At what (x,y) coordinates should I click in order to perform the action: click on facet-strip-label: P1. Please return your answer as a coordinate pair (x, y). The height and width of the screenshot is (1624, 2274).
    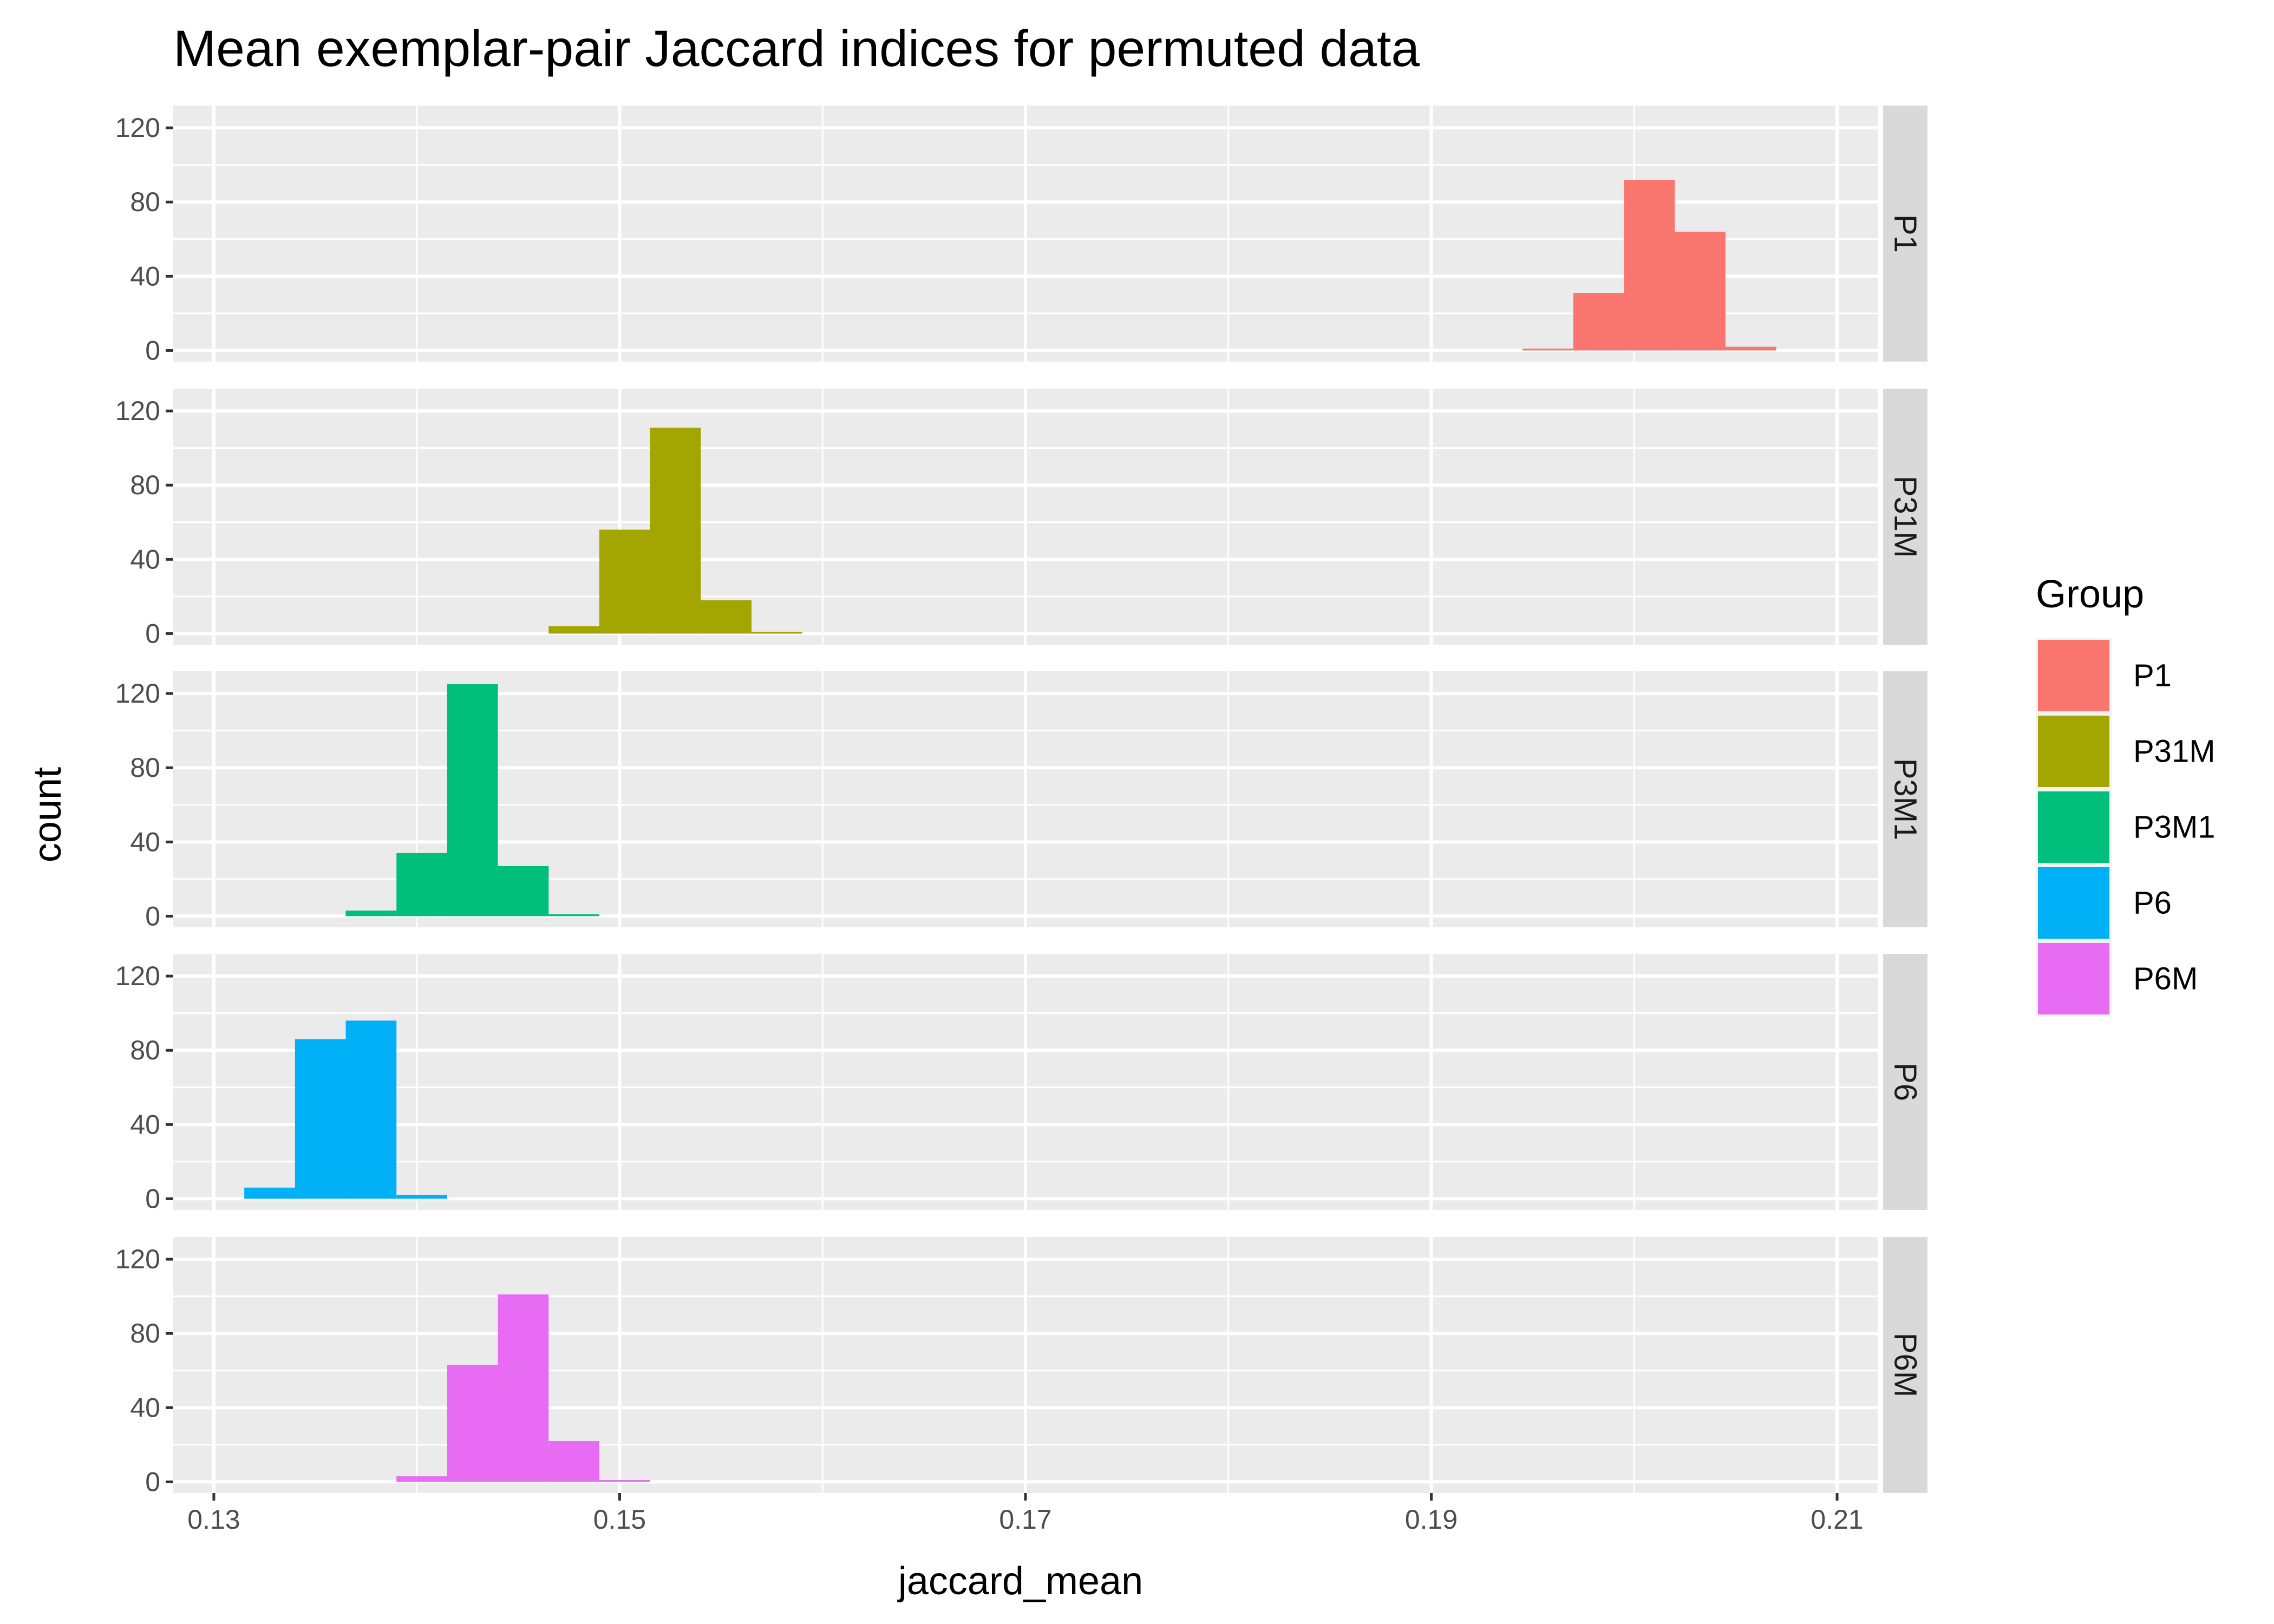
    Looking at the image, I should click on (1906, 233).